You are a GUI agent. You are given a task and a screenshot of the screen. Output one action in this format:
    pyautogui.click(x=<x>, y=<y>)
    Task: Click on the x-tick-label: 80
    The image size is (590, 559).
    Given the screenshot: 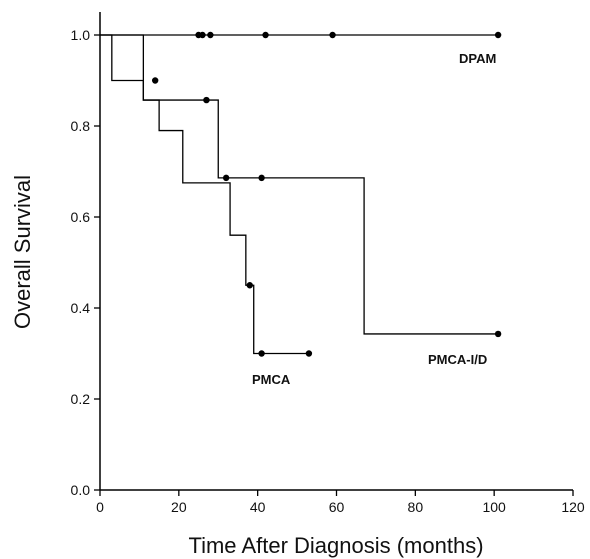 What is the action you would take?
    pyautogui.click(x=416, y=507)
    